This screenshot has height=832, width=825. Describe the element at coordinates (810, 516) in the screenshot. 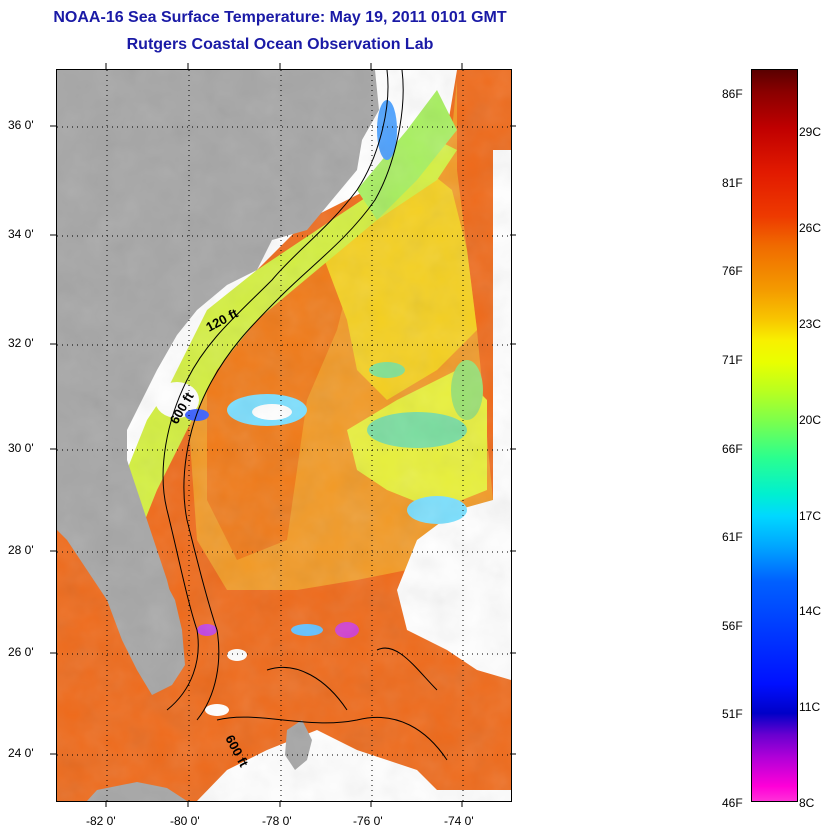

I see `colorbar-c-17: 17C` at that location.